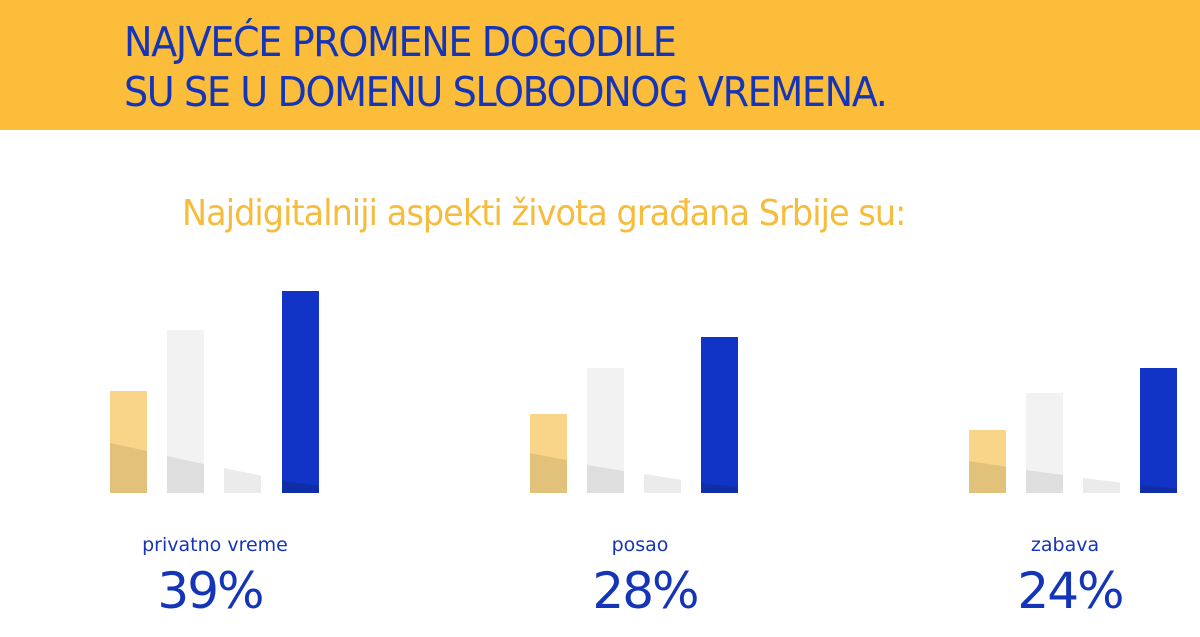  What do you see at coordinates (506, 92) in the screenshot?
I see `headline-line-2: SU SE U DOMENU SLOBODNOG VREMENA.` at bounding box center [506, 92].